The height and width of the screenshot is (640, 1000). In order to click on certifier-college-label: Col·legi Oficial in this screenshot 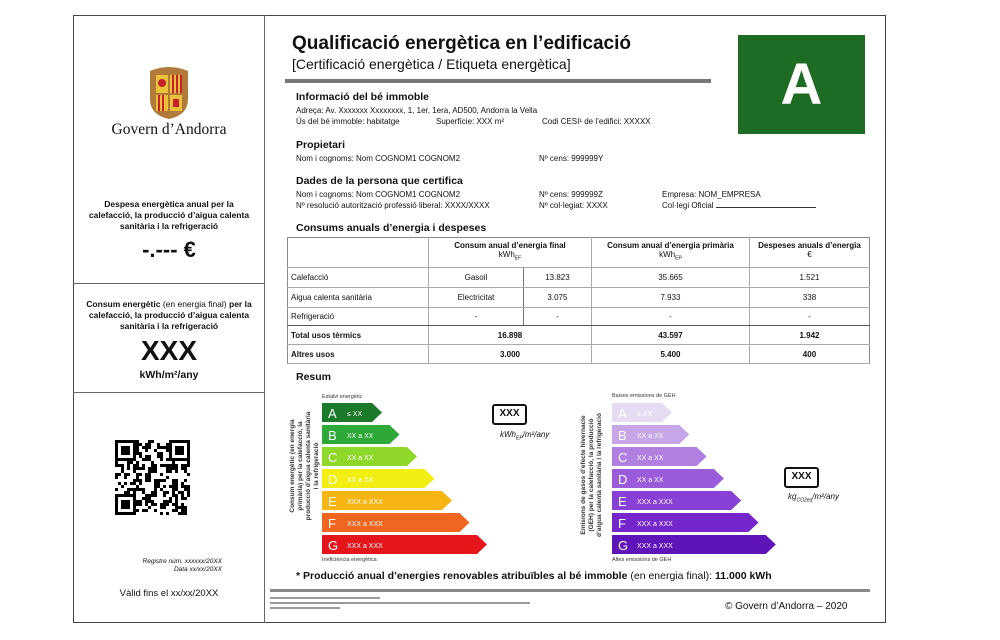, I will do `click(688, 205)`.